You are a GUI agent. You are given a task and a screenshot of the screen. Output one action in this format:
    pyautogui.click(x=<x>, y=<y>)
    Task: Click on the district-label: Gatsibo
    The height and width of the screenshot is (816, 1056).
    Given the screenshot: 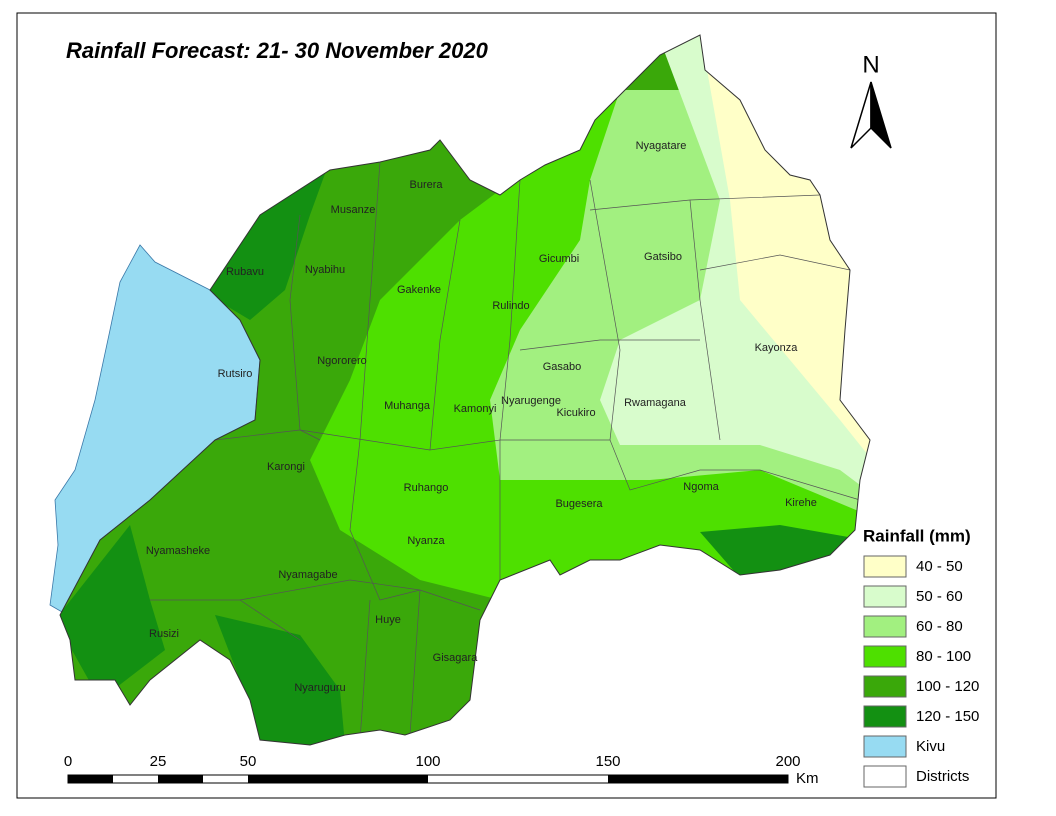 What is the action you would take?
    pyautogui.click(x=663, y=257)
    